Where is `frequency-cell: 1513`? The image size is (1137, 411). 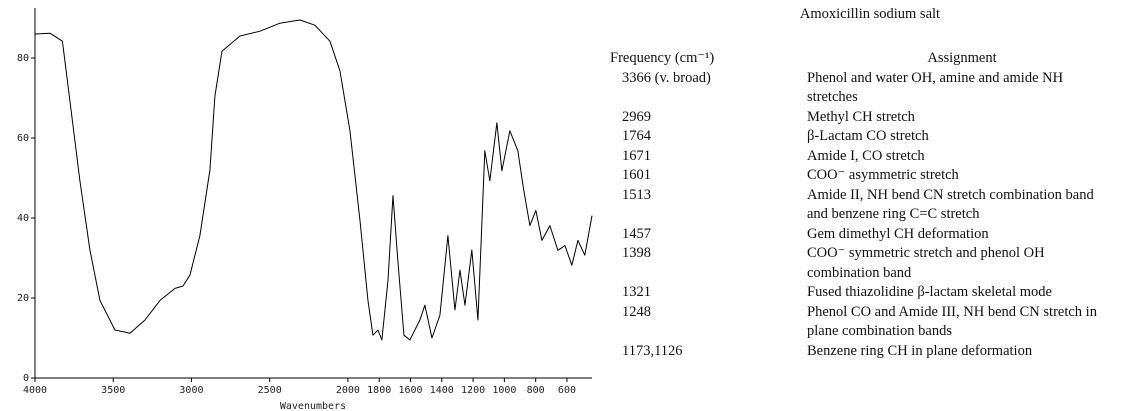
frequency-cell: 1513 is located at coordinates (636, 194).